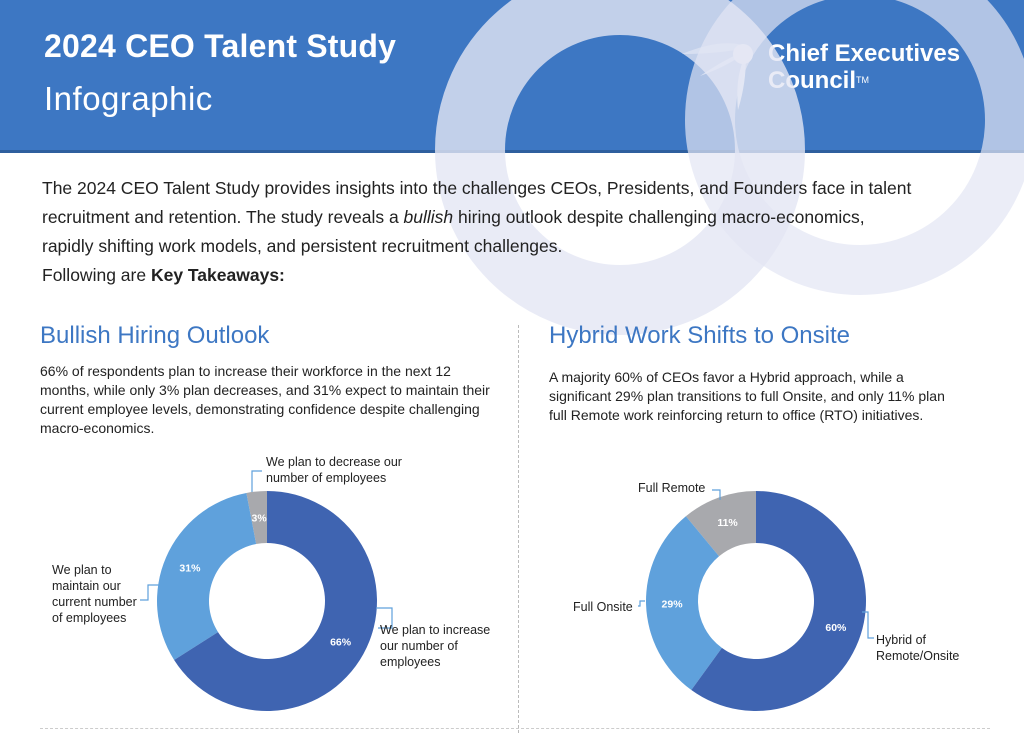 This screenshot has height=733, width=1024. I want to click on left-section-title: Bullish Hiring Outlook, so click(155, 335).